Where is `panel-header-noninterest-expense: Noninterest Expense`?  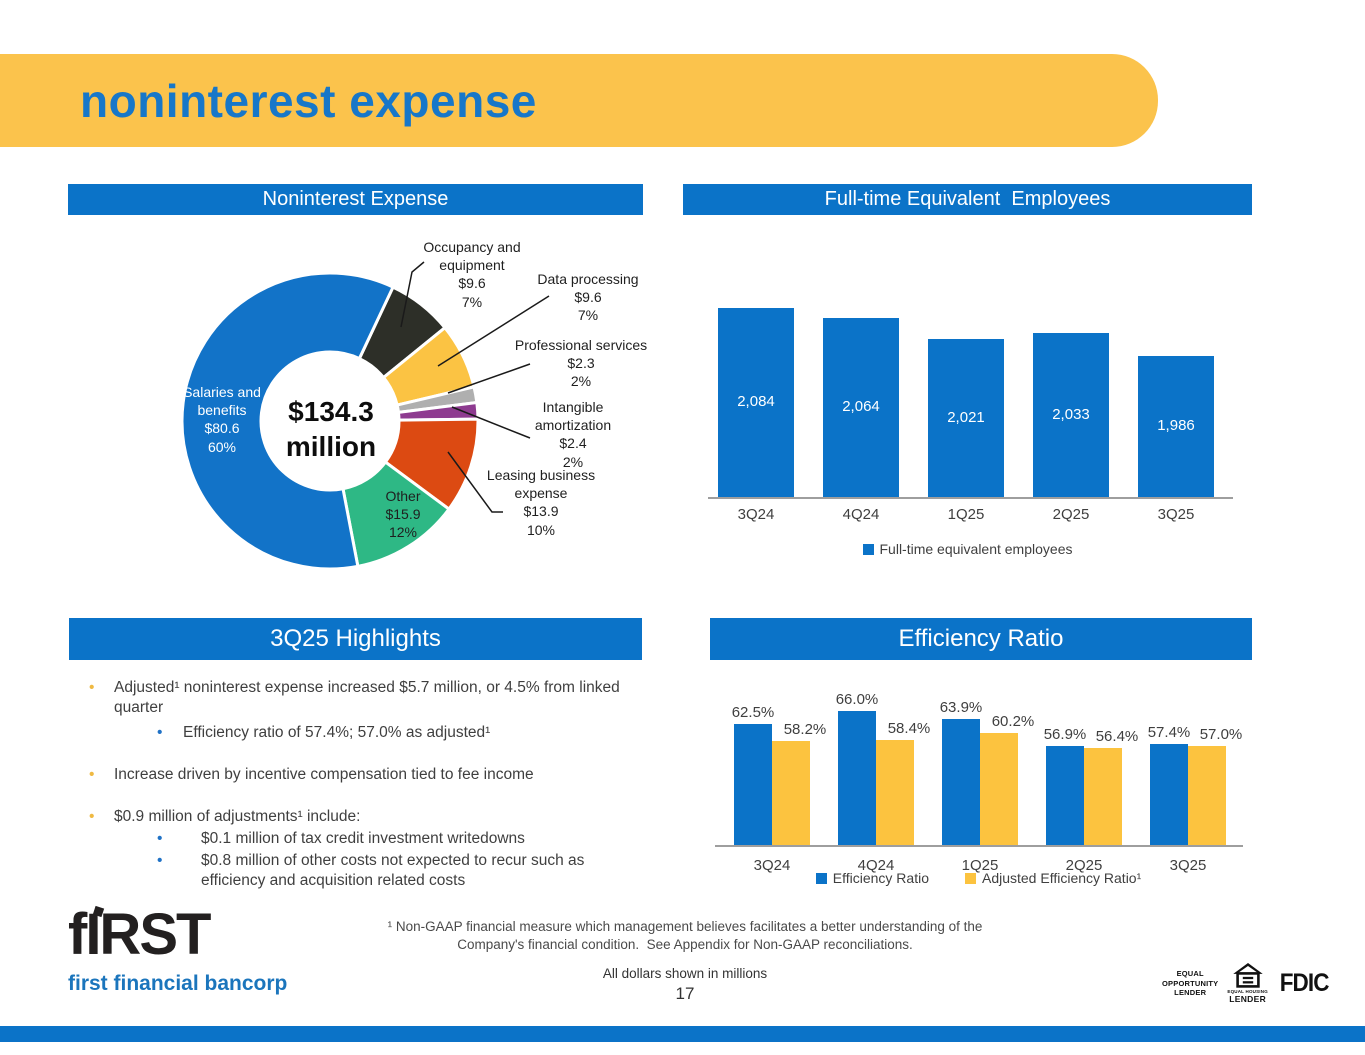 panel-header-noninterest-expense: Noninterest Expense is located at coordinates (355, 199).